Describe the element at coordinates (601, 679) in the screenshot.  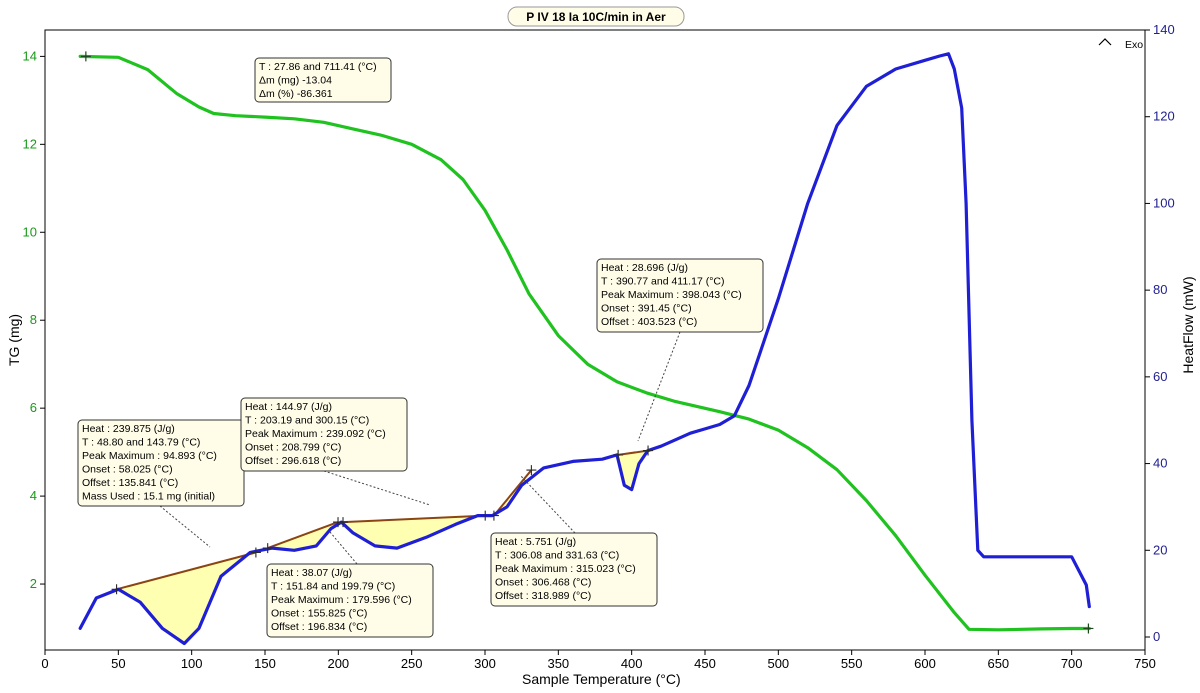
I see `x-axis-title: Sample Temperature (°C)` at that location.